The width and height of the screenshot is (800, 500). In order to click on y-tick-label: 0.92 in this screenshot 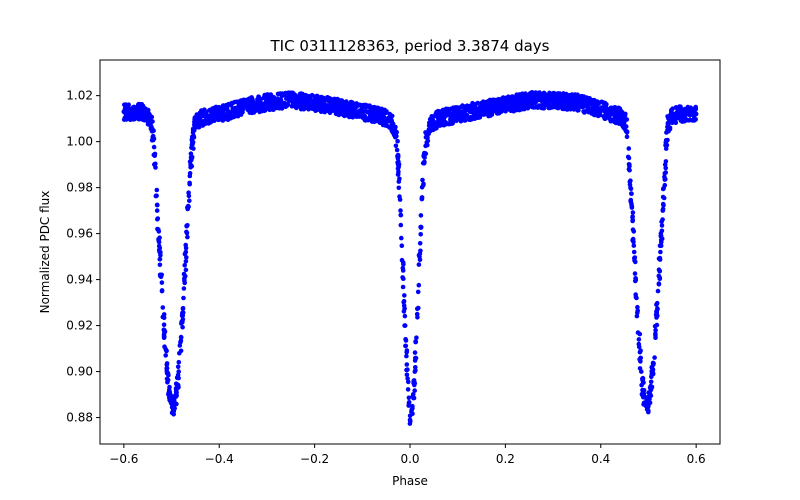, I will do `click(79, 326)`.